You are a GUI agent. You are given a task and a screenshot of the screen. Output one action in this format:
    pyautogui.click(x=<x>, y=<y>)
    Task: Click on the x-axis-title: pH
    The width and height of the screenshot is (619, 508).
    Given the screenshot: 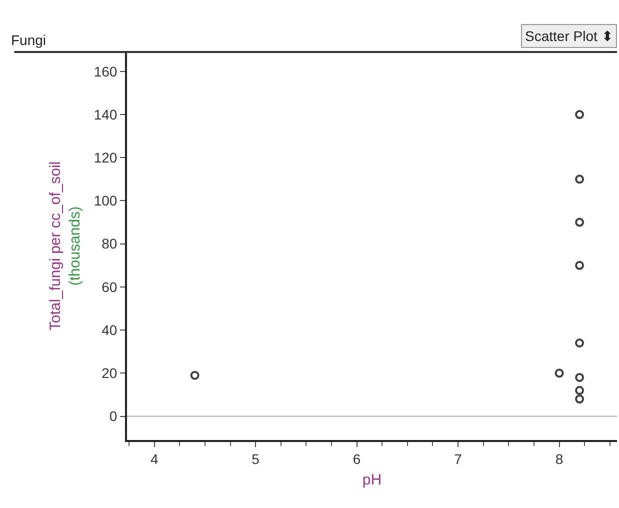 What is the action you would take?
    pyautogui.click(x=372, y=479)
    